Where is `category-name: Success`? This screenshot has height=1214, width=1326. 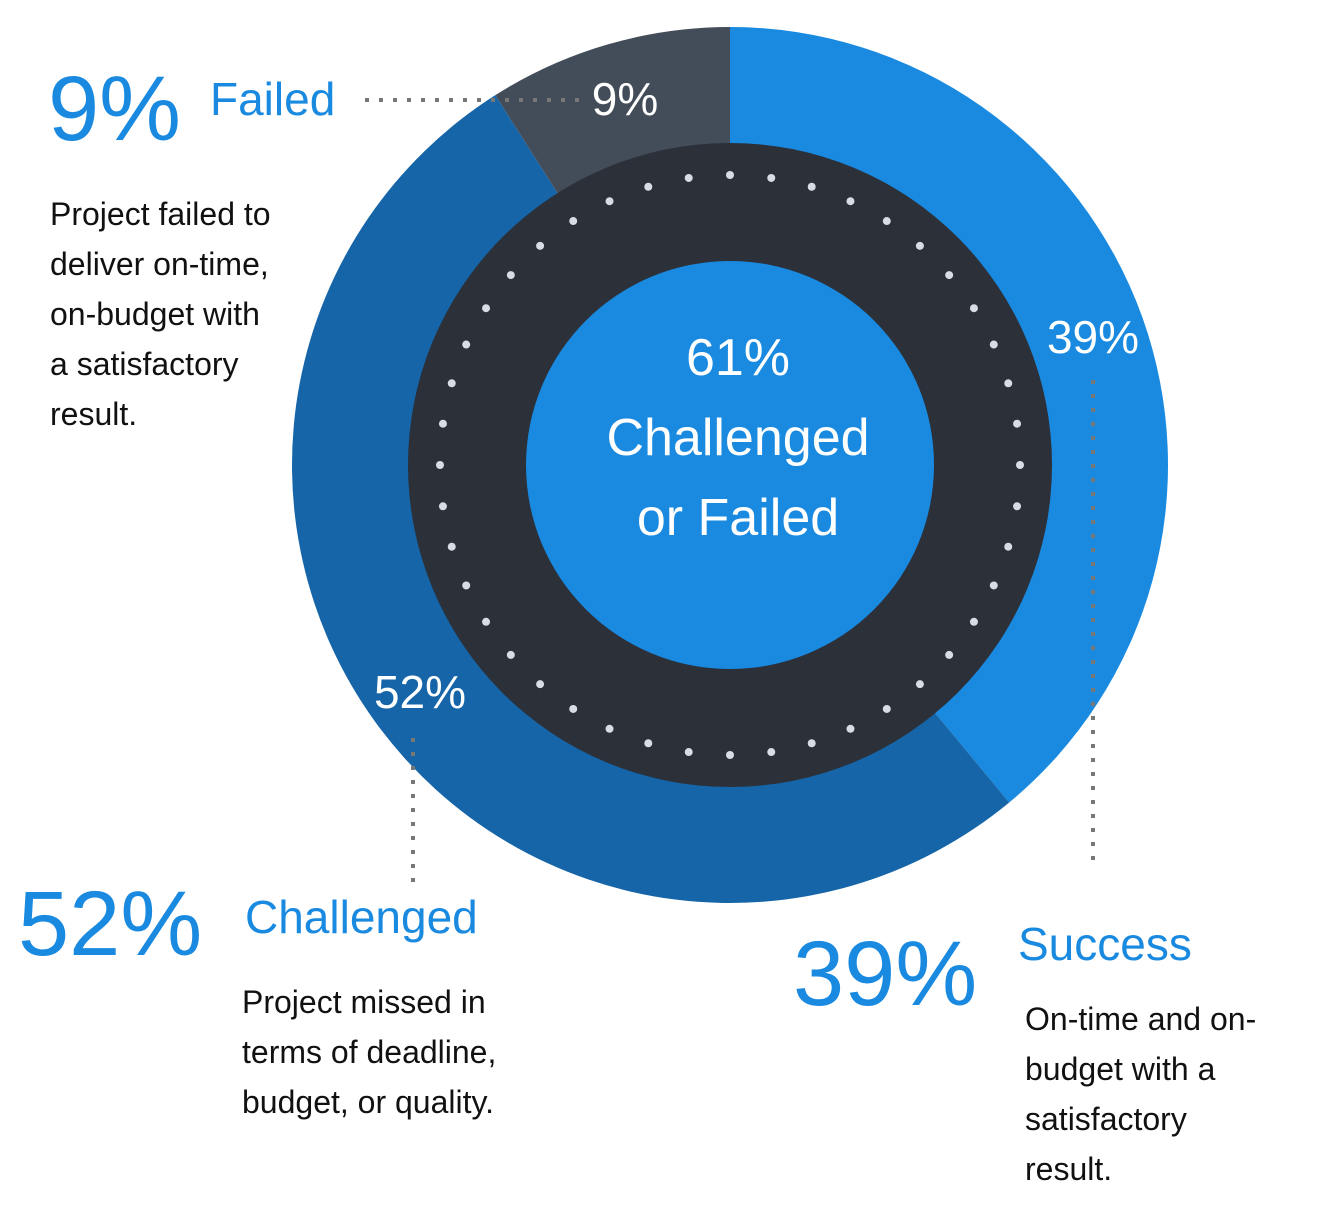
category-name: Success is located at coordinates (1105, 944).